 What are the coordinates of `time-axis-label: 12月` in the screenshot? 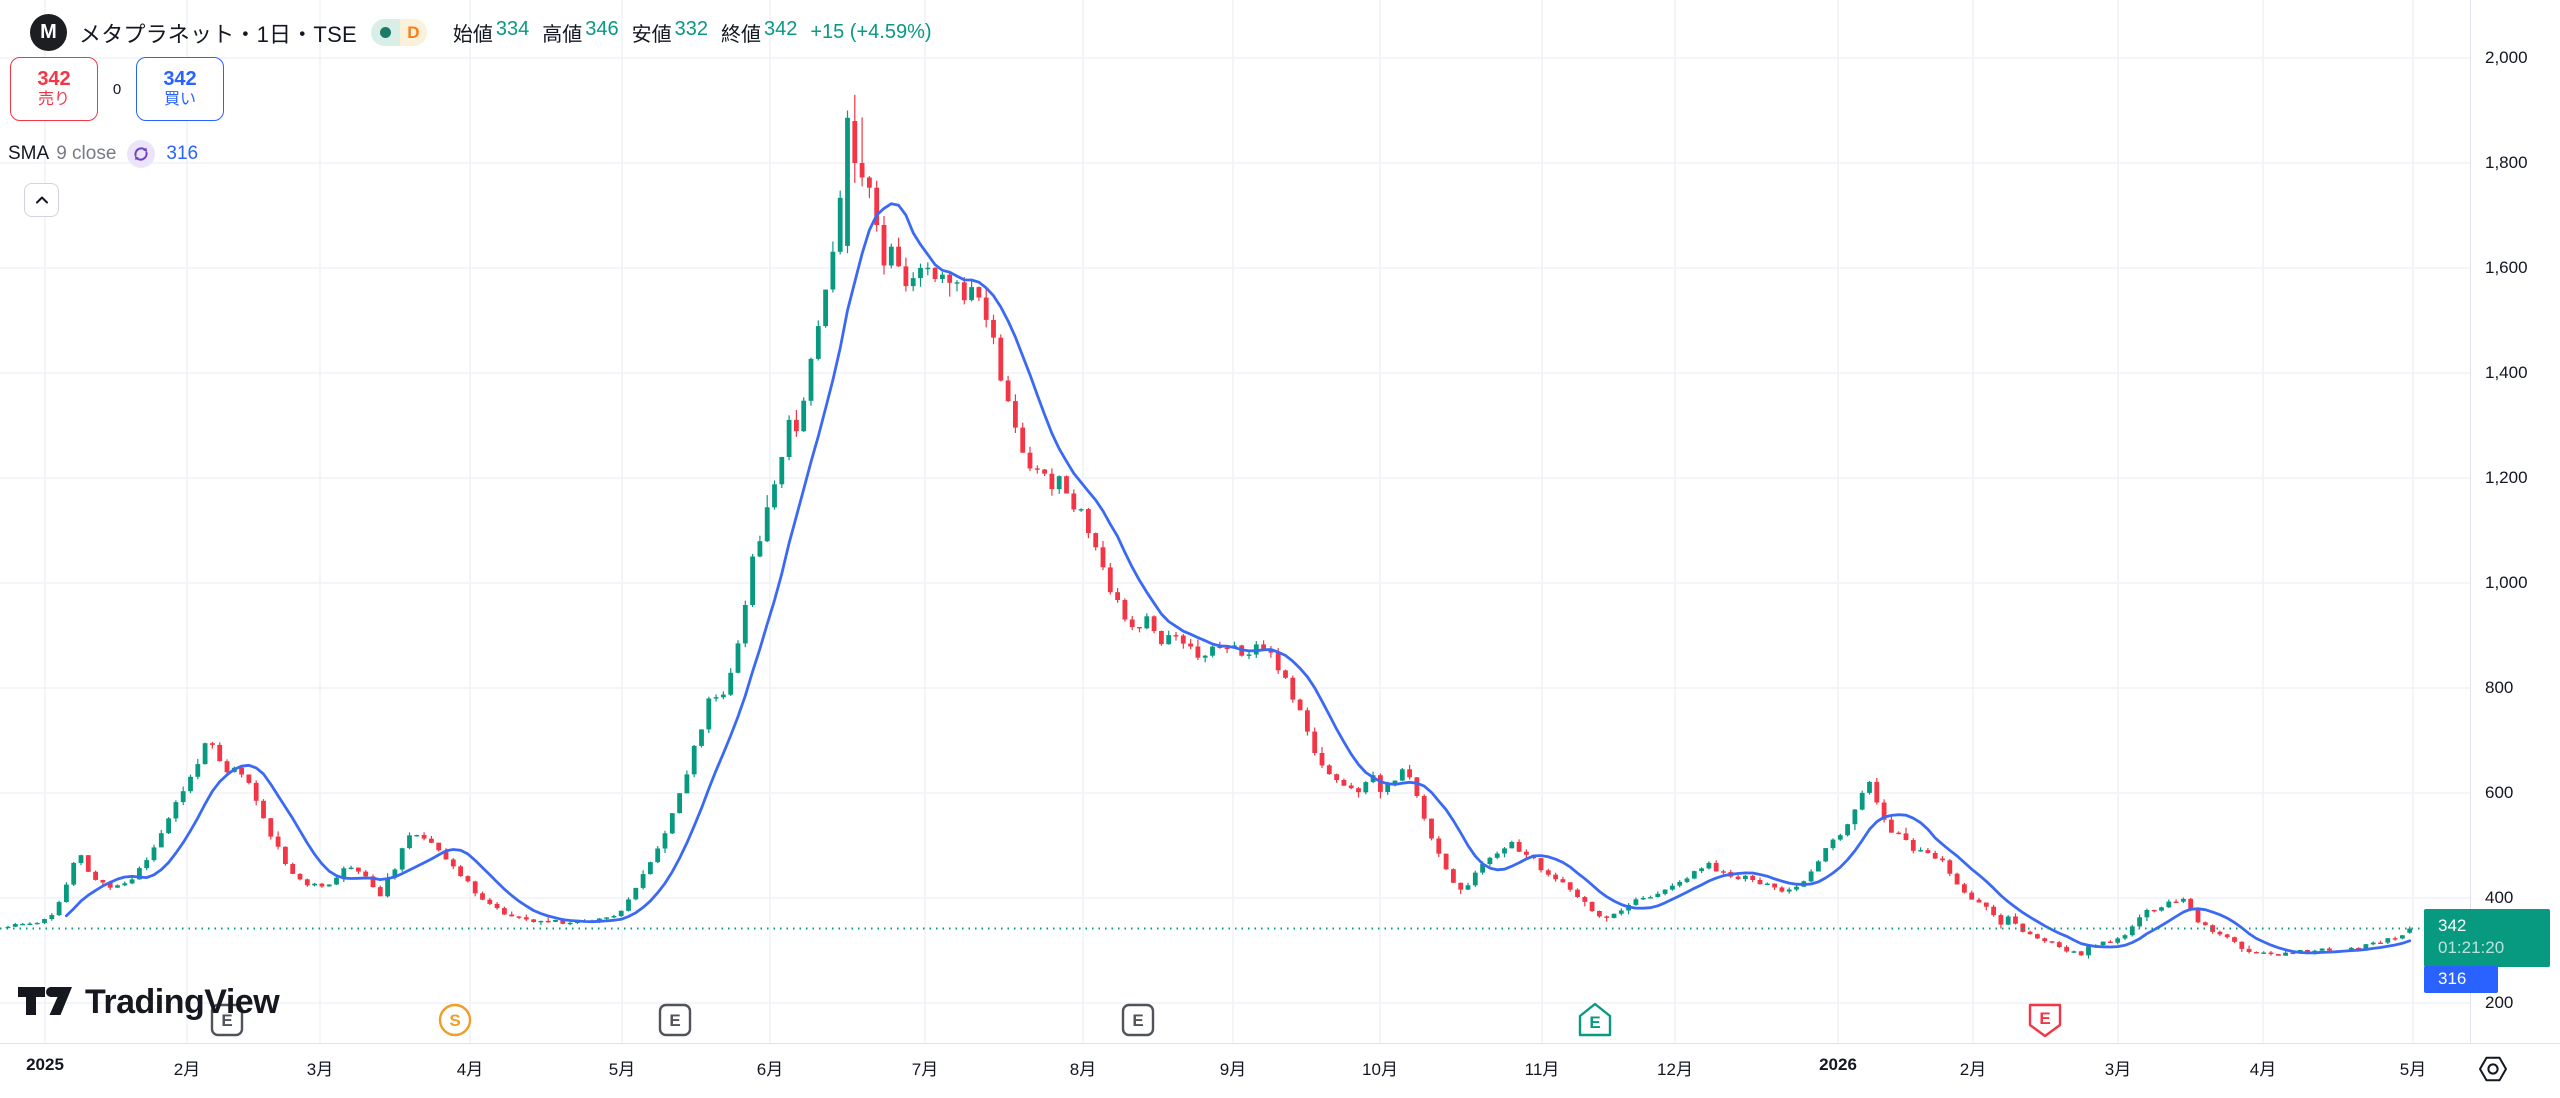 It's located at (1675, 1069).